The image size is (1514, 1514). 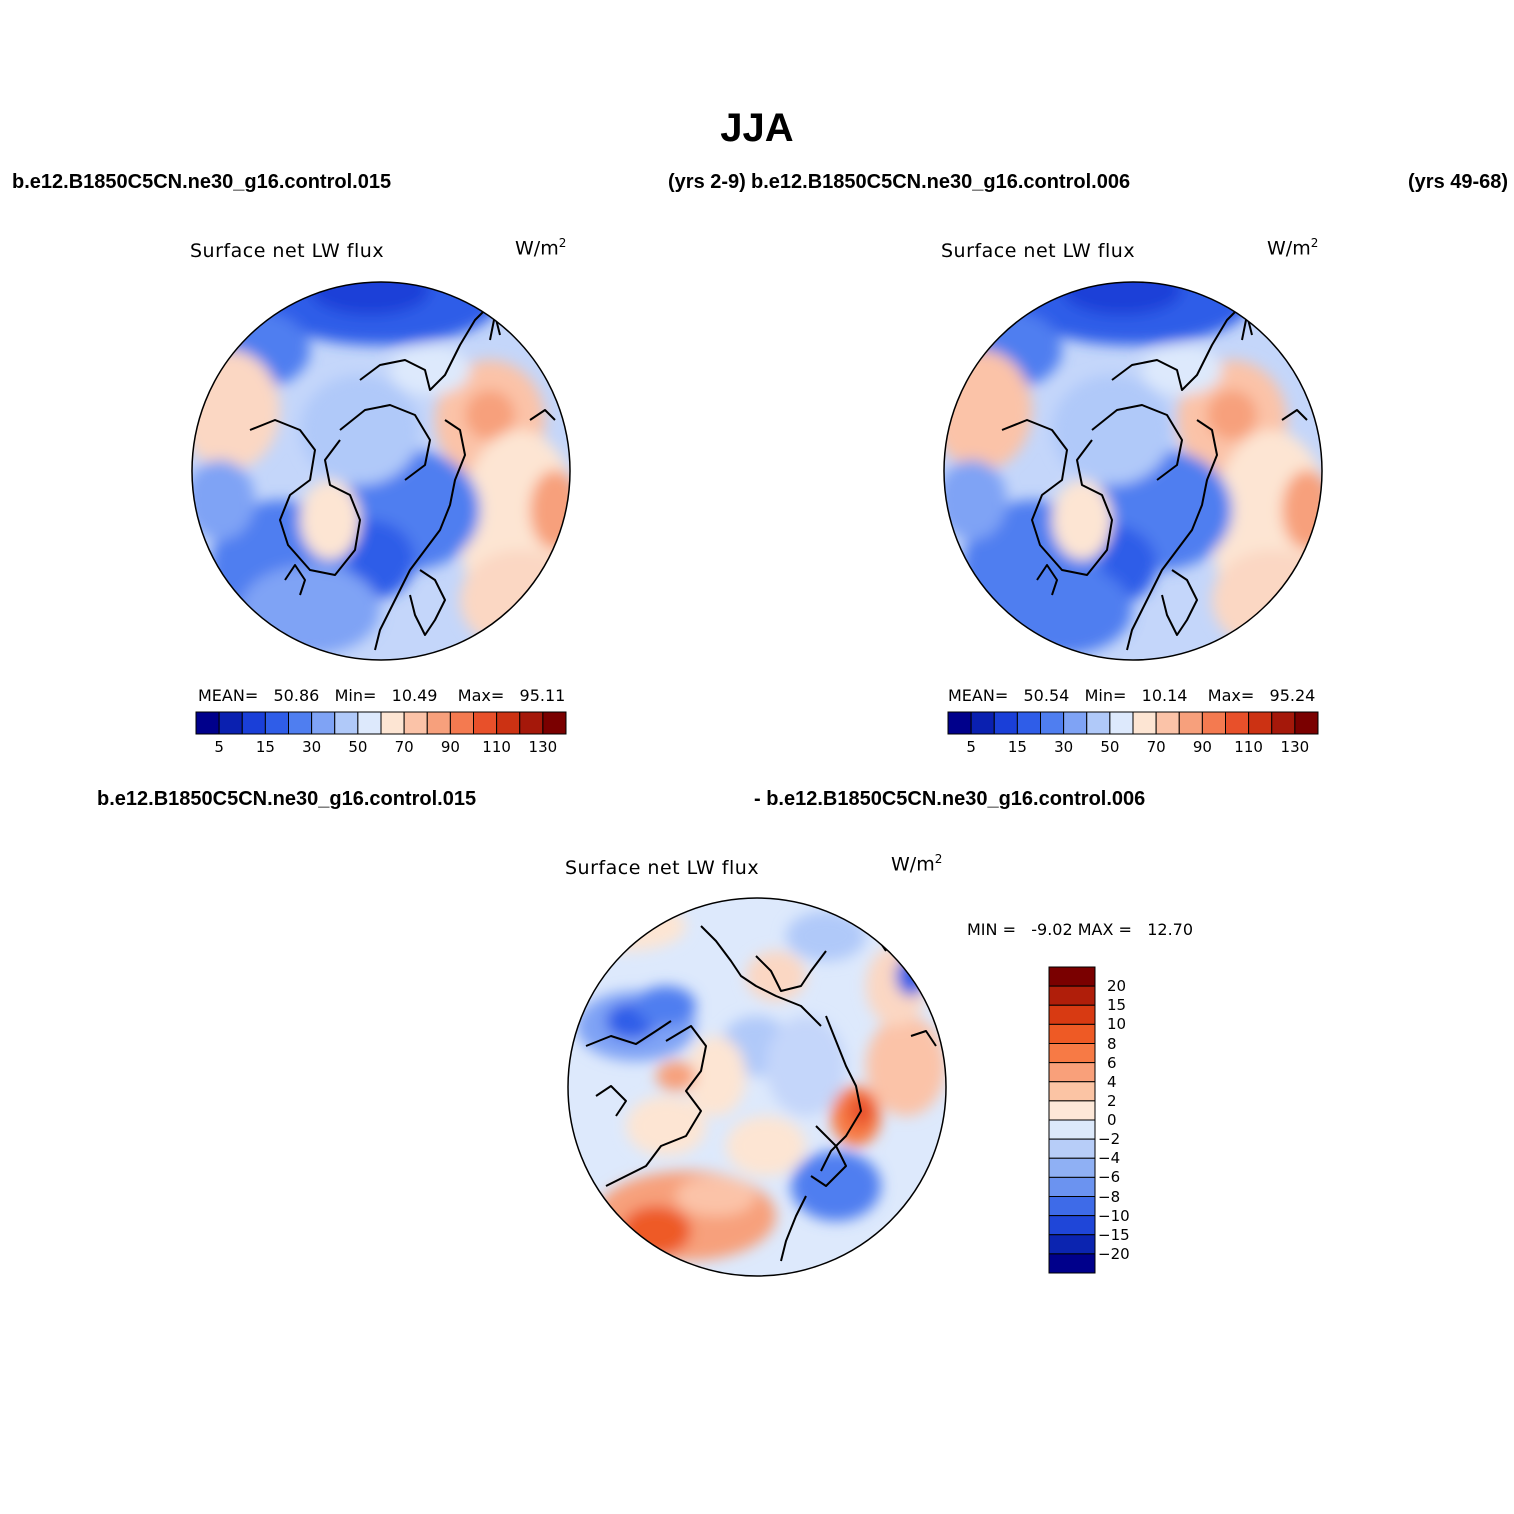 What do you see at coordinates (542, 695) in the screenshot?
I see `panel1-max-value: 95.11` at bounding box center [542, 695].